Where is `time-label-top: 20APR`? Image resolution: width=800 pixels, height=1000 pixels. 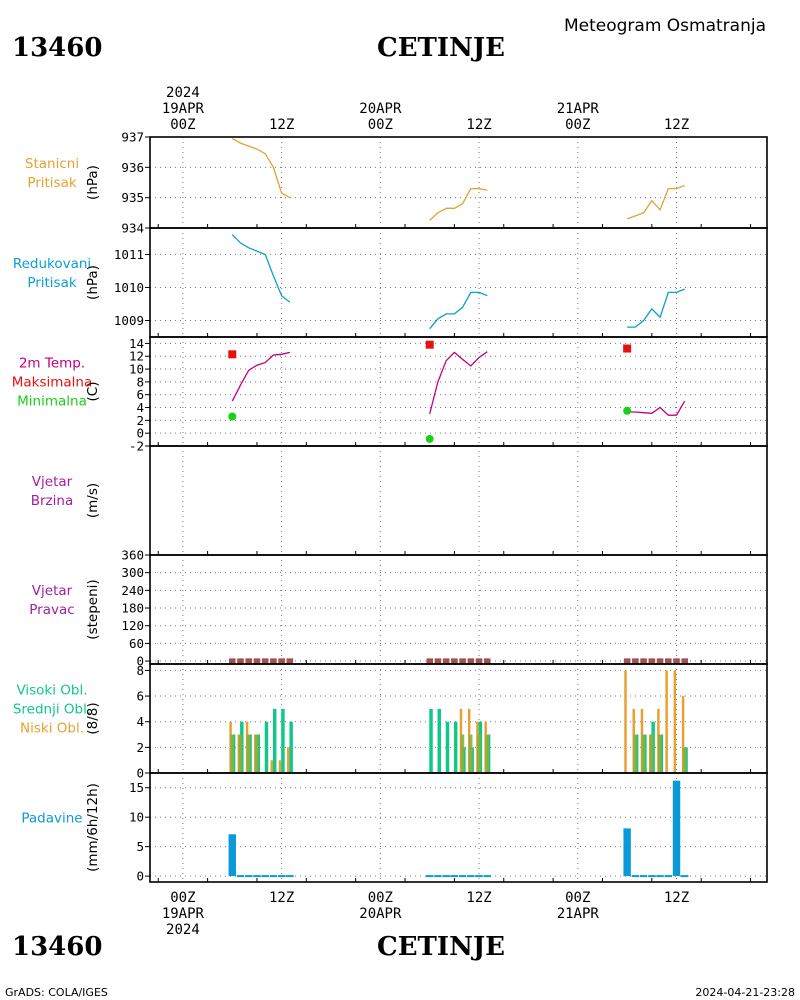 time-label-top: 20APR is located at coordinates (380, 109).